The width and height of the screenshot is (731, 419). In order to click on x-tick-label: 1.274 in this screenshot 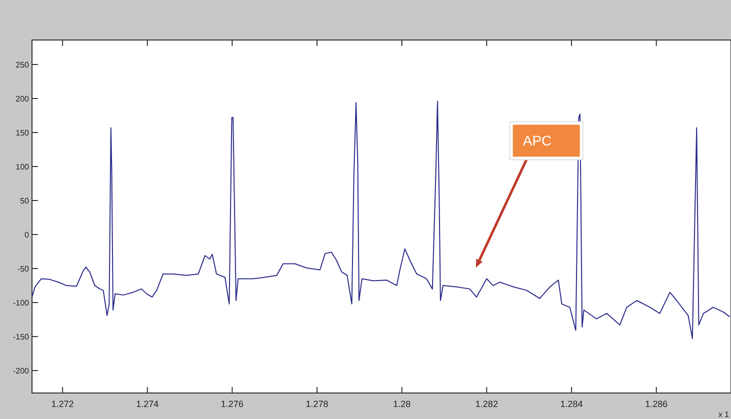, I will do `click(147, 404)`.